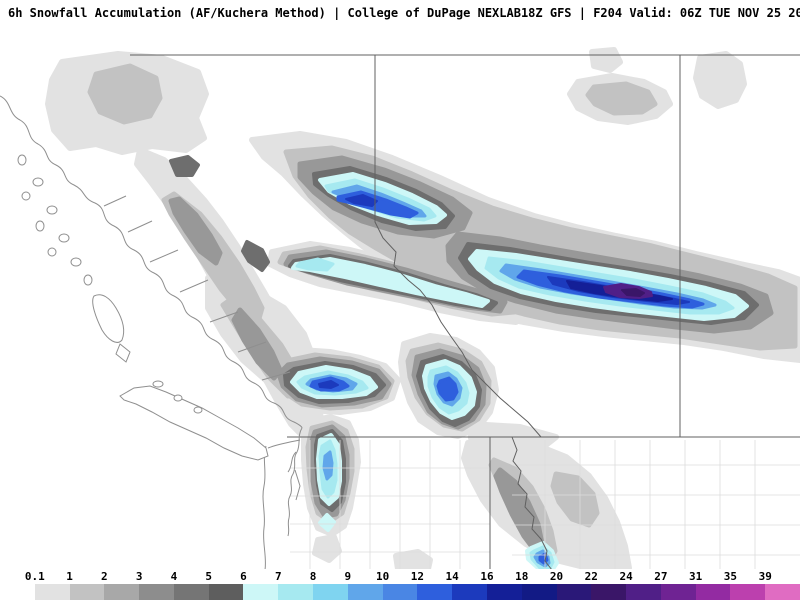 This screenshot has width=800, height=600. I want to click on colorbar-tick: 35, so click(730, 576).